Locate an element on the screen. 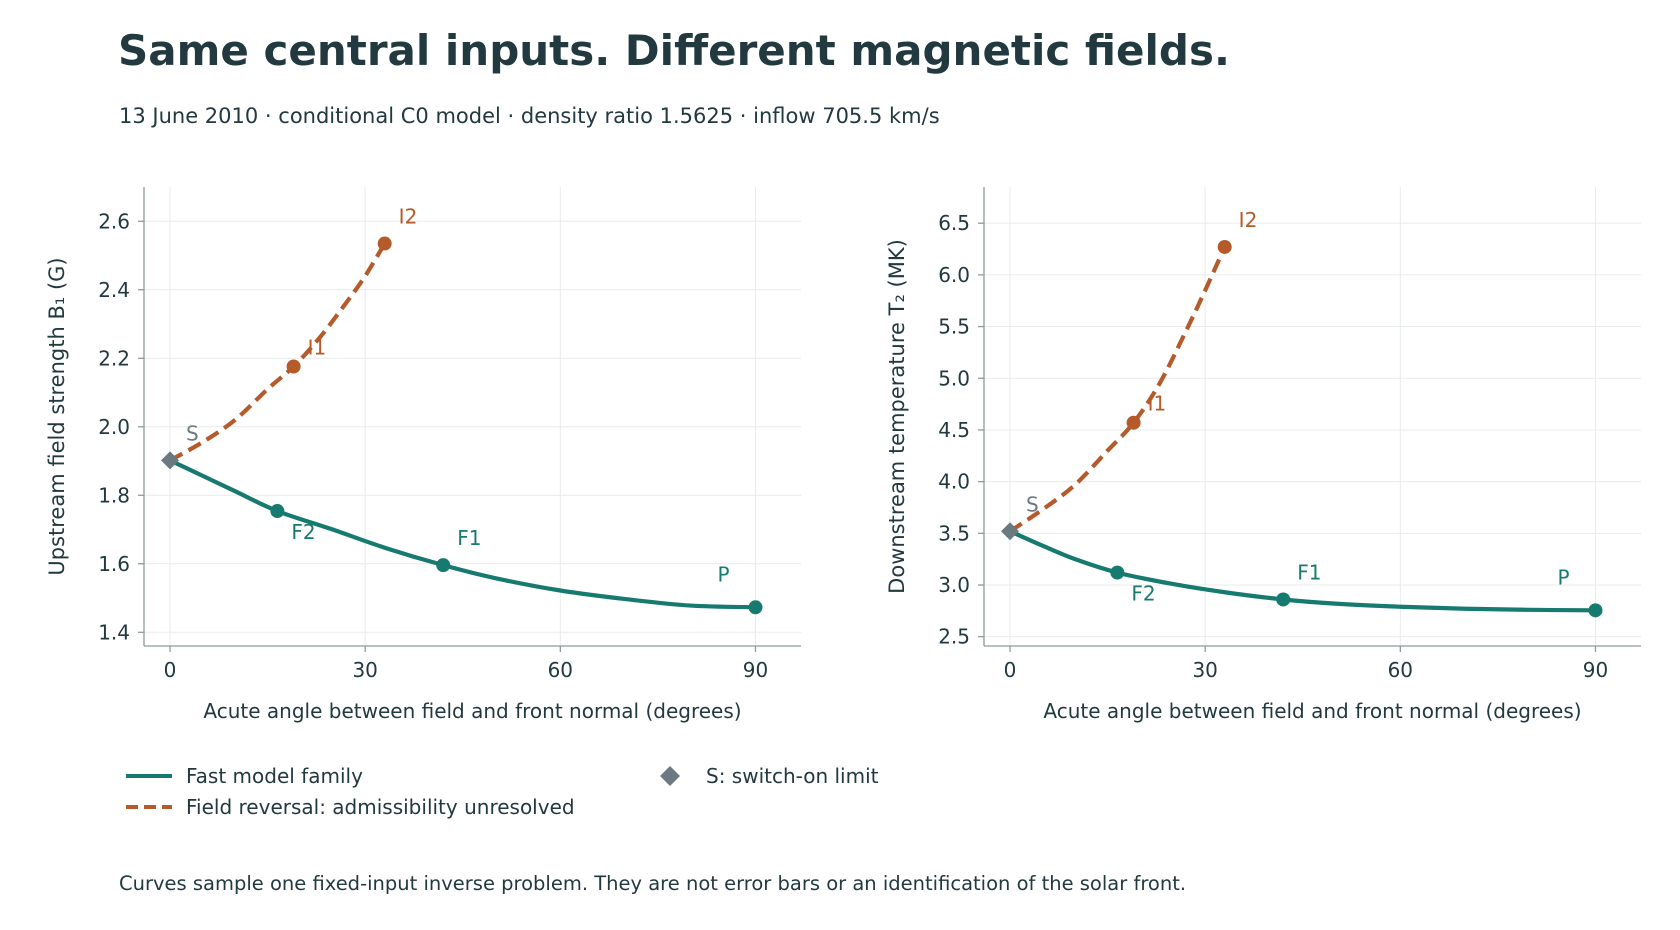  y-axis-label: Downstream temperature T₂ (MK) is located at coordinates (897, 416).